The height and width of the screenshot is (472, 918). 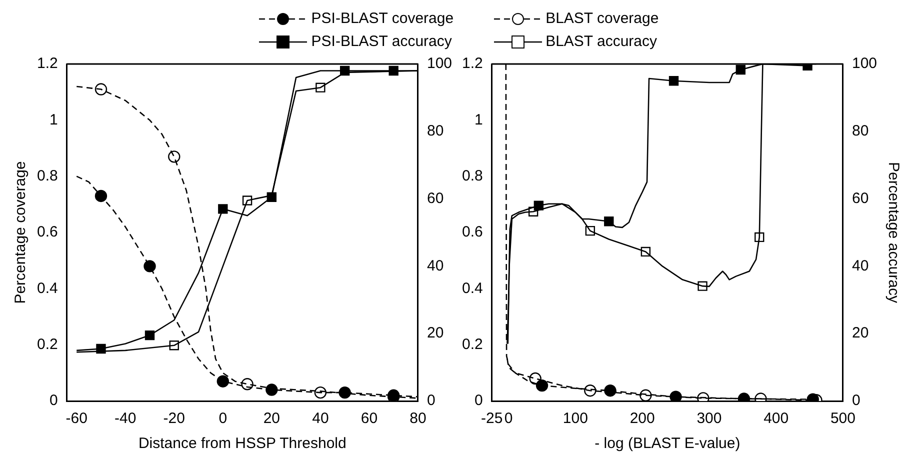 What do you see at coordinates (21, 232) in the screenshot?
I see `y-axis-title: Percentage coverage` at bounding box center [21, 232].